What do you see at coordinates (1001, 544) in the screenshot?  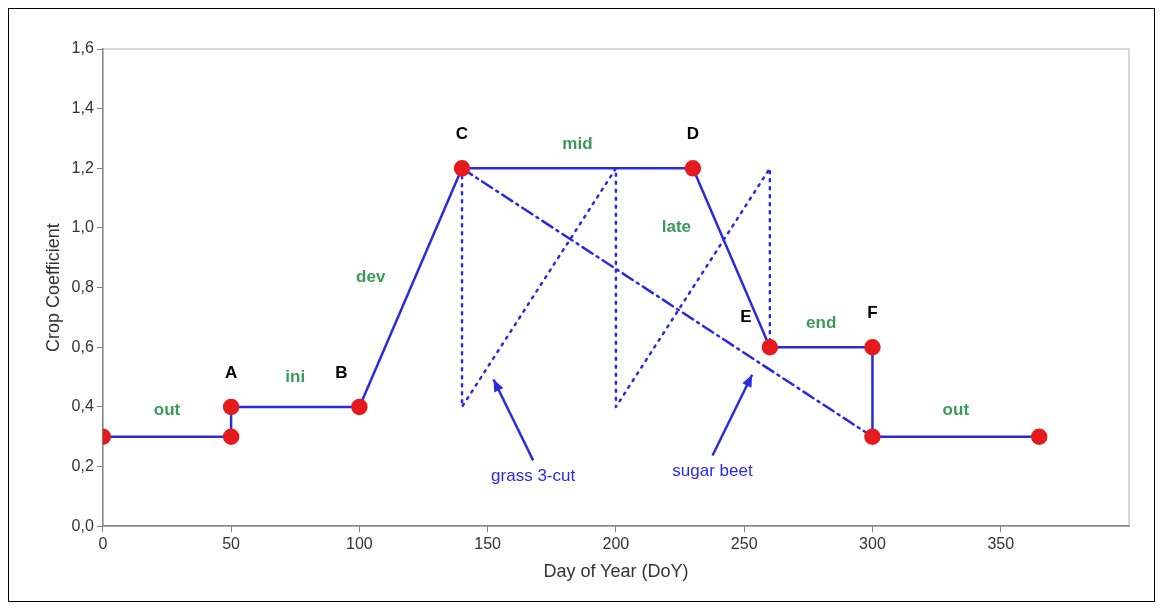 I see `x-tick-label: 350` at bounding box center [1001, 544].